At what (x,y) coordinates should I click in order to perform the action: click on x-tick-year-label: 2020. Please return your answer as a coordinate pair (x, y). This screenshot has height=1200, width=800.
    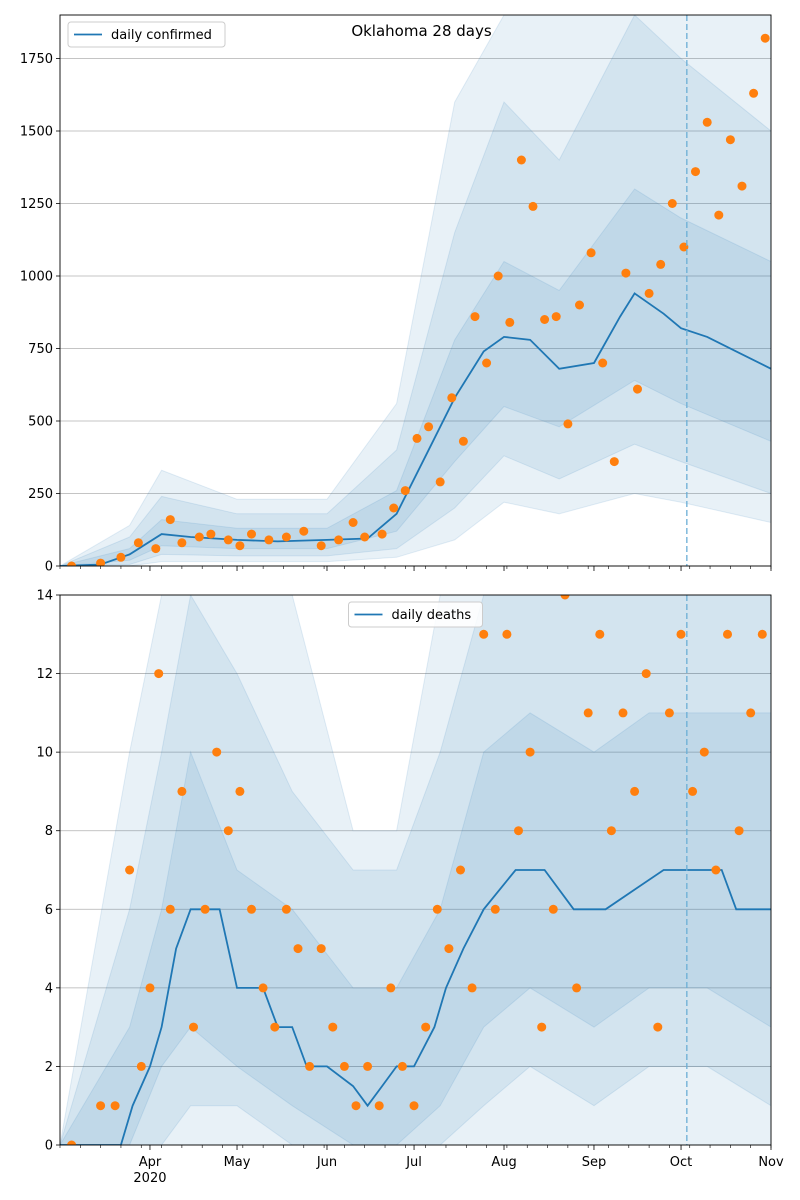
    Looking at the image, I should click on (149, 1178).